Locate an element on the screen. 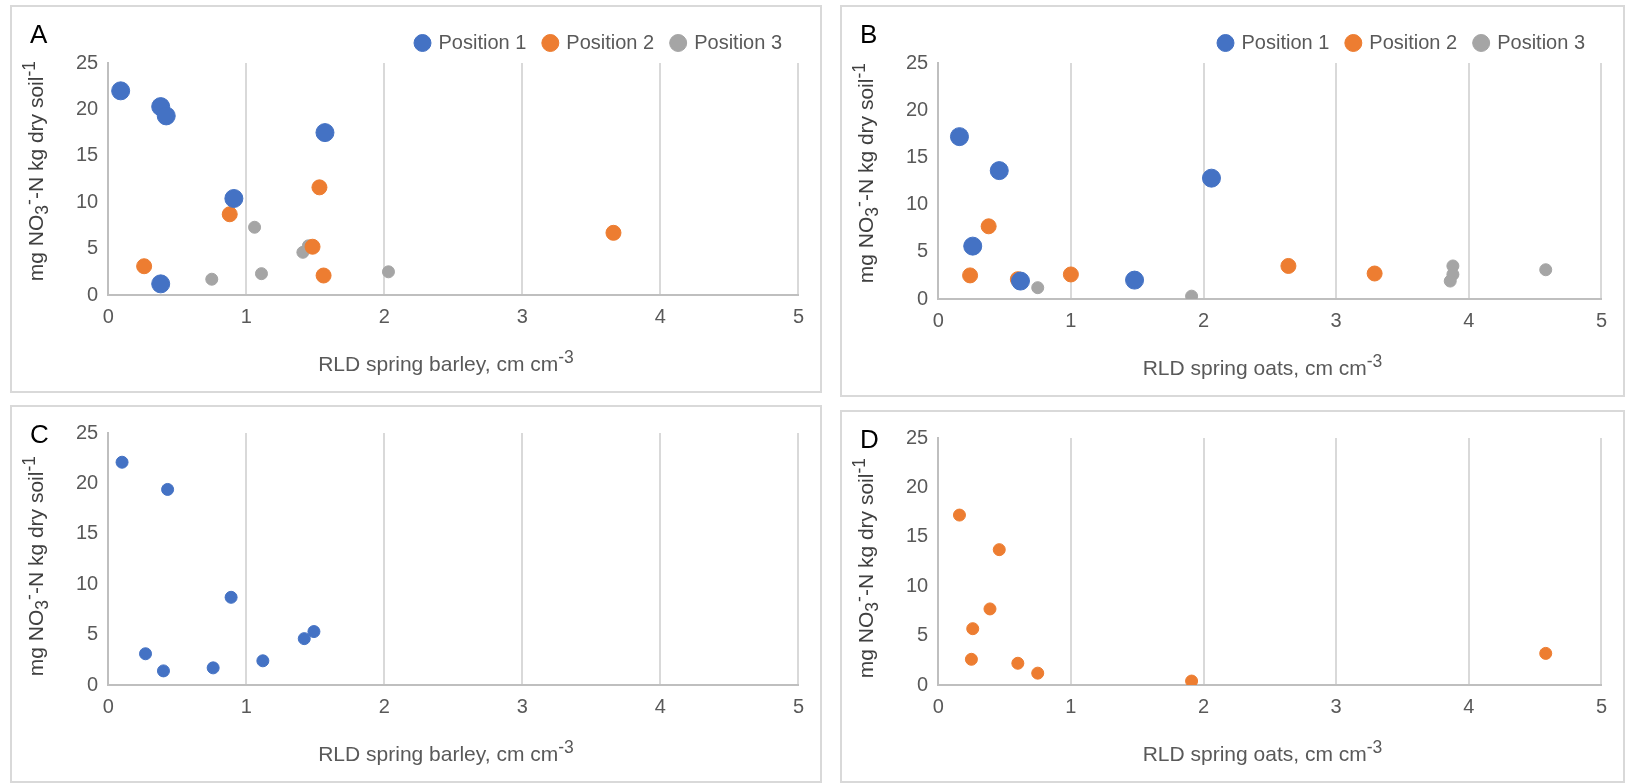 This screenshot has width=1628, height=783. text: C is located at coordinates (39, 434).